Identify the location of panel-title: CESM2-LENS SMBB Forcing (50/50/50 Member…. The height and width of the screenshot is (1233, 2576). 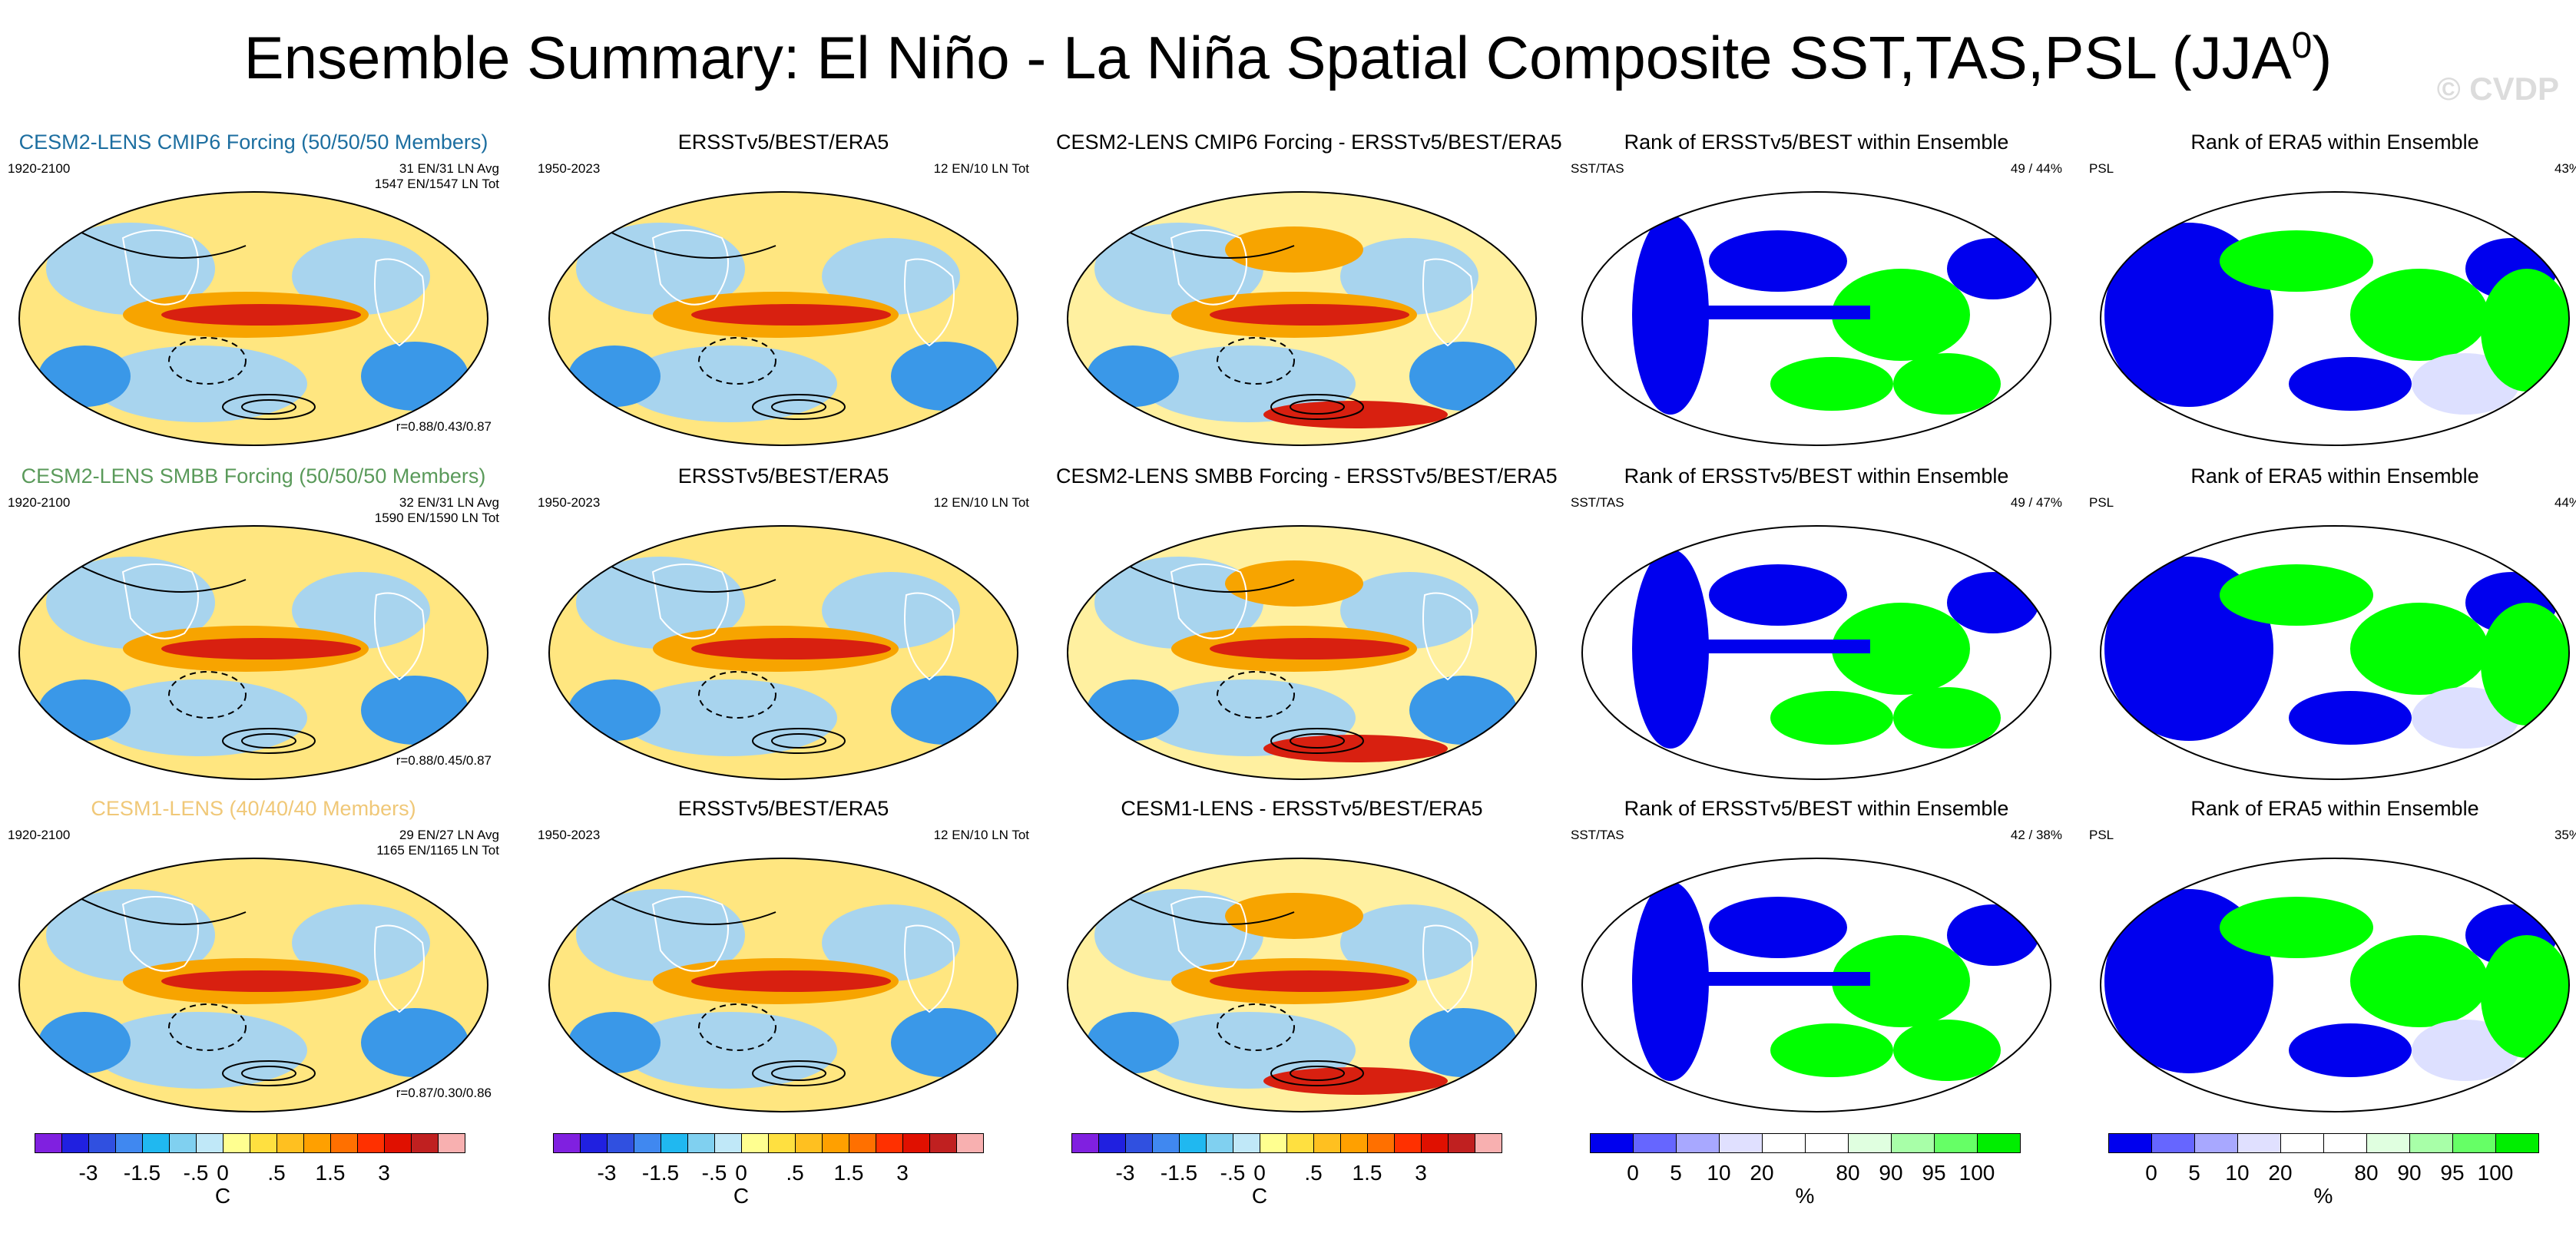
(254, 476).